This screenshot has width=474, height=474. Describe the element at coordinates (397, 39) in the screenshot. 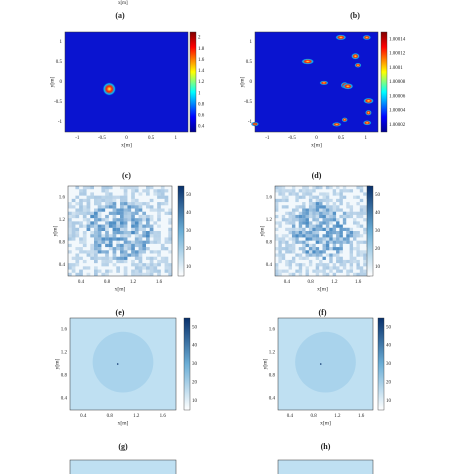

I see `colorbar-tick-label: 1.00014` at that location.